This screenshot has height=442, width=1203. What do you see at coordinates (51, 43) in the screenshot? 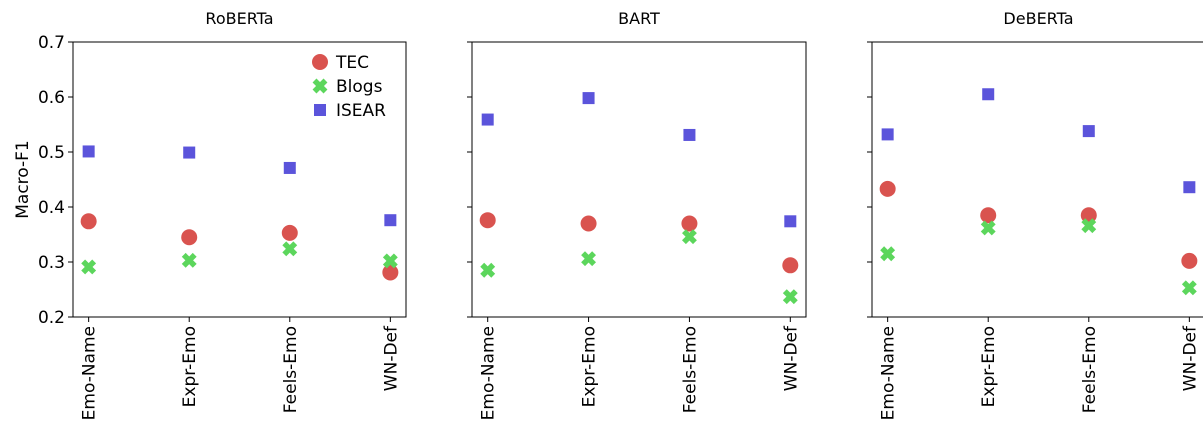
I see `y-tick-label: 0.7` at bounding box center [51, 43].